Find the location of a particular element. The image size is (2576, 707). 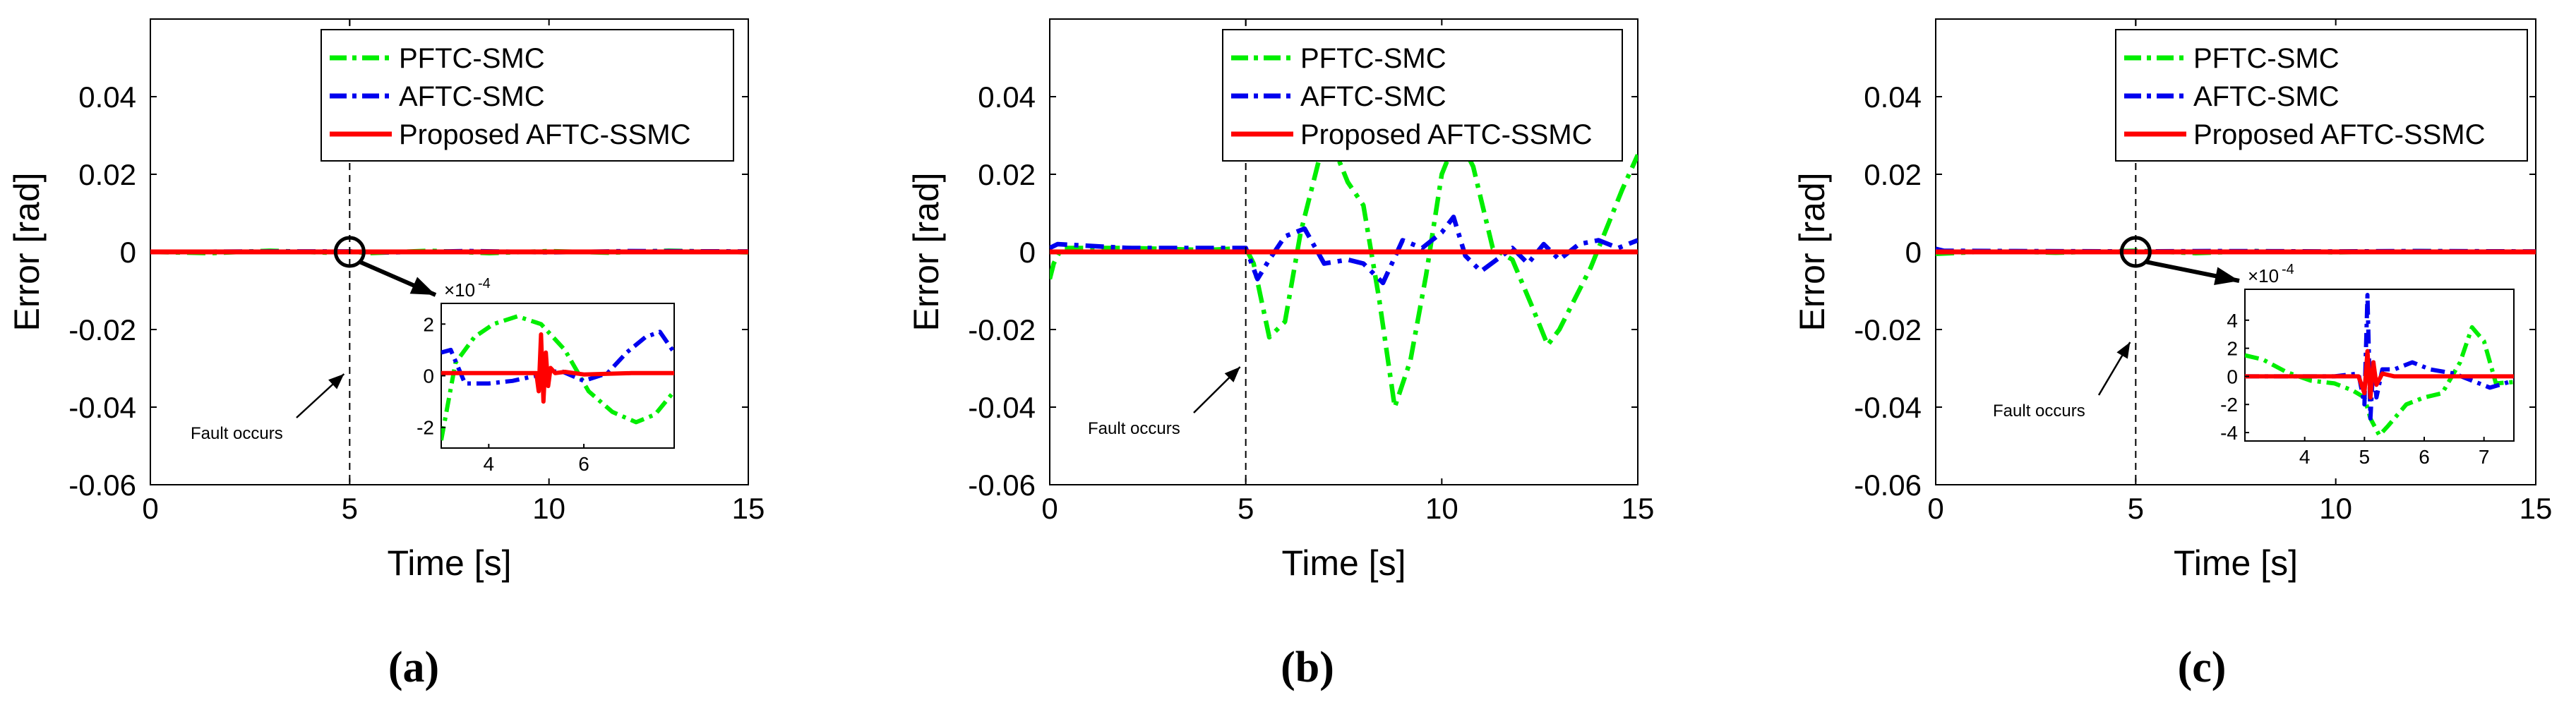

inset-chart: 4 6 -2 0 2 ×10 -4 is located at coordinates (546, 376).